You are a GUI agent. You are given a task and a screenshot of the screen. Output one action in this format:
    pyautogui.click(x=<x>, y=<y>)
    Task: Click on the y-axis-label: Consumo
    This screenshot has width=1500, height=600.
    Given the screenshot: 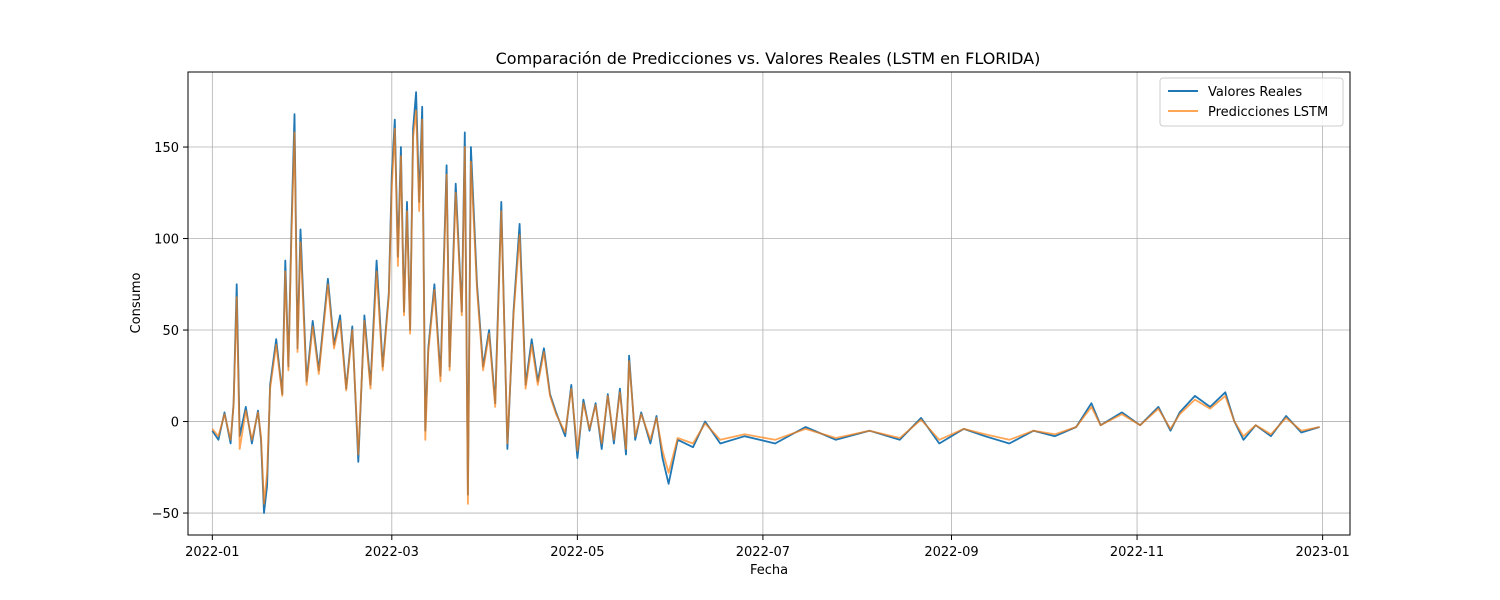 What is the action you would take?
    pyautogui.click(x=136, y=303)
    